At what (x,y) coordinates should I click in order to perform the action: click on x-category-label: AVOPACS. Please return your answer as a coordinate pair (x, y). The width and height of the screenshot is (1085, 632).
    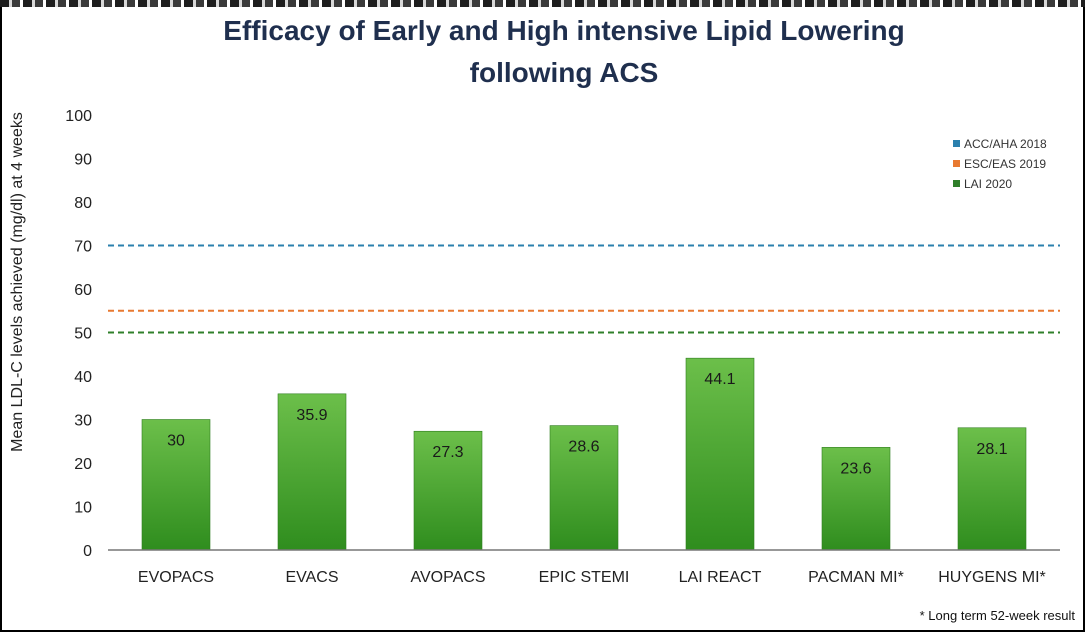
    Looking at the image, I should click on (448, 577).